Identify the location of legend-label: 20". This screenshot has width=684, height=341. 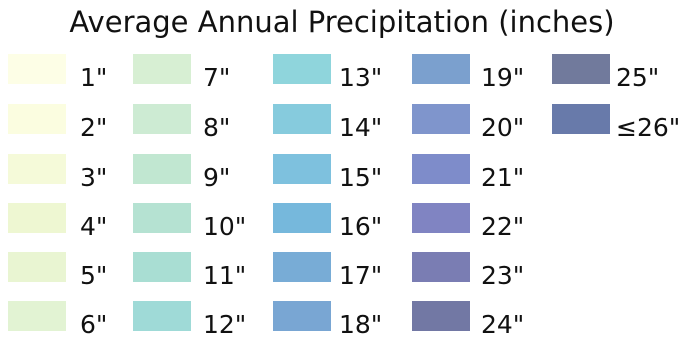
(503, 127).